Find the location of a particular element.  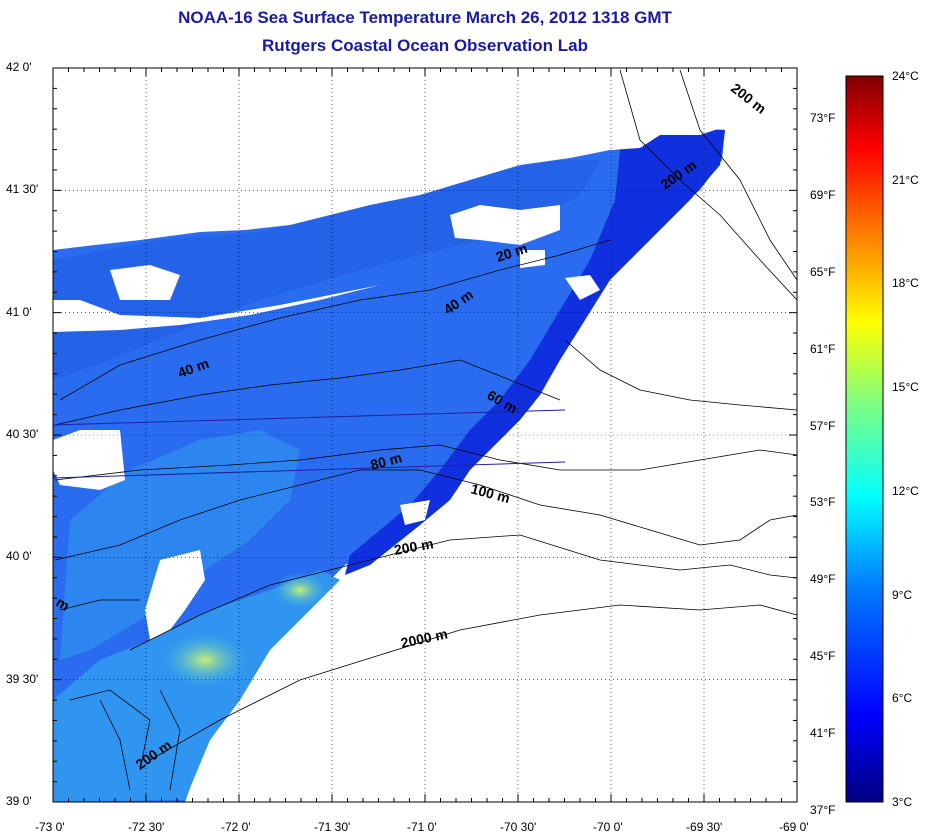

lat-tick-label: 39 30' is located at coordinates (22, 678).